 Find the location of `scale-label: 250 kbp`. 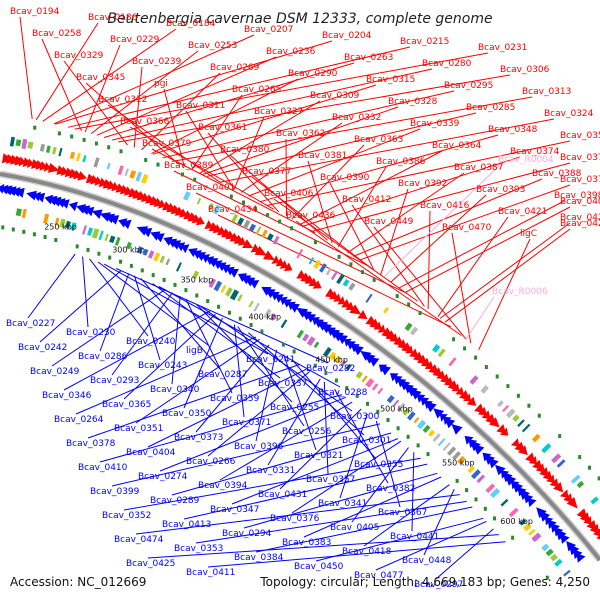

scale-label: 250 kbp is located at coordinates (60, 227).